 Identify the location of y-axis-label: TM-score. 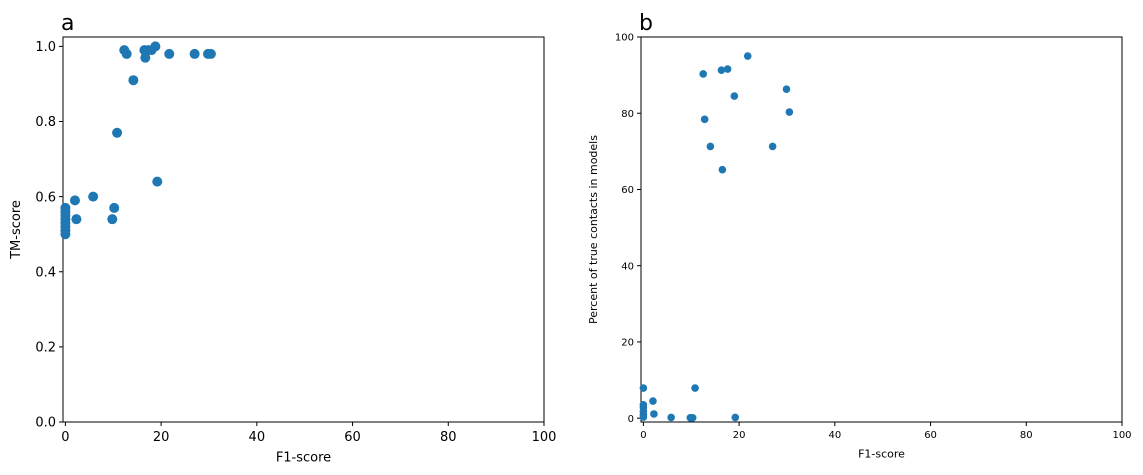
(16, 230).